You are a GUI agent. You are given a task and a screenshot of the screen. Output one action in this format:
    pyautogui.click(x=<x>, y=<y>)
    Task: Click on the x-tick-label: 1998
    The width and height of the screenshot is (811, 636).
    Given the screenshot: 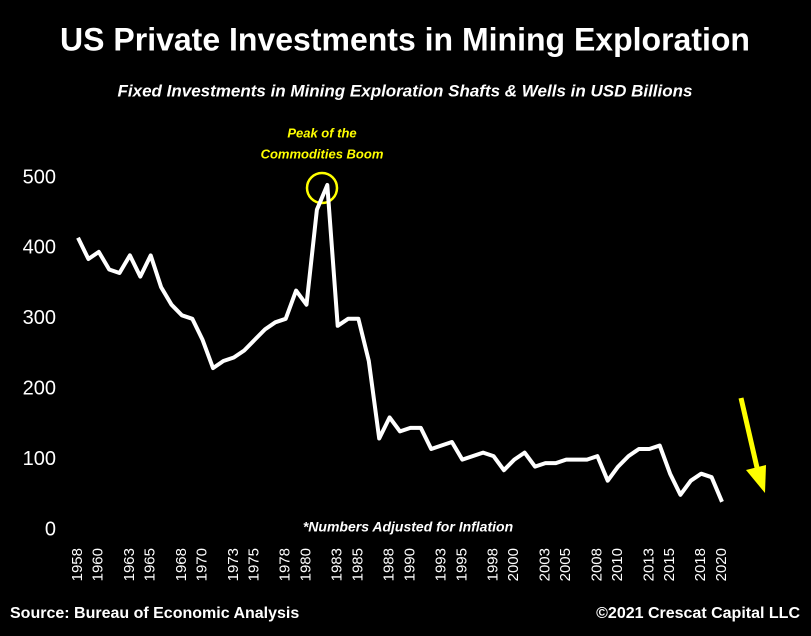 What is the action you would take?
    pyautogui.click(x=492, y=564)
    